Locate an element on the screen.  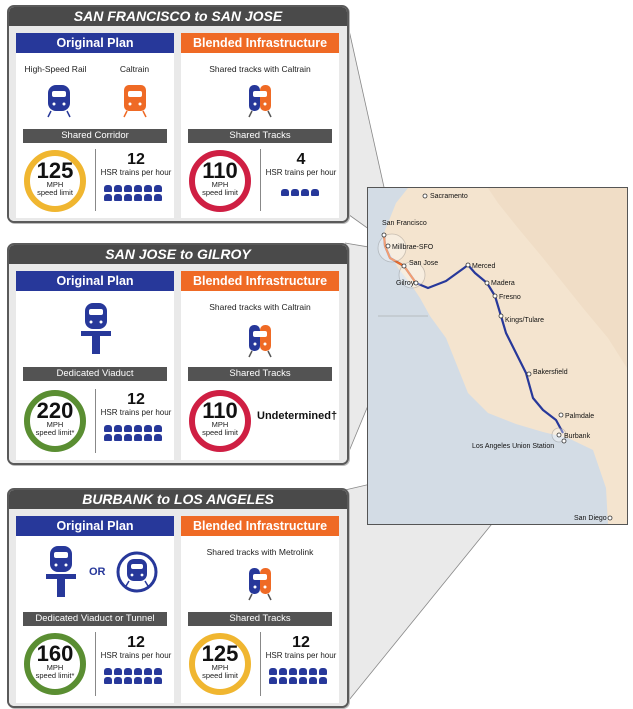
speed-value: 110 is located at coordinates (220, 170).